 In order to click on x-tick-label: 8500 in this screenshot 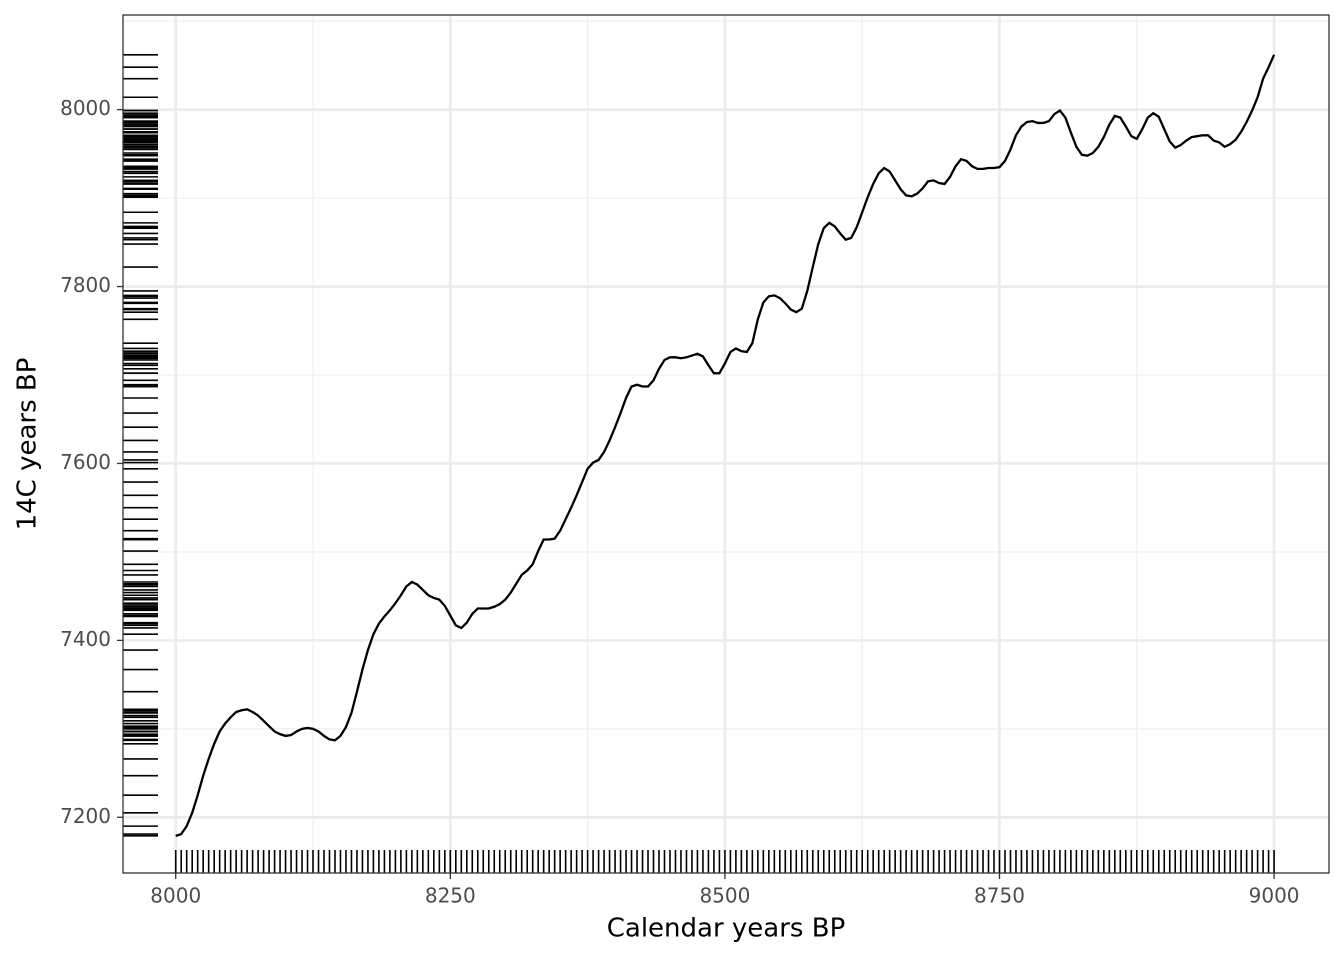, I will do `click(724, 896)`.